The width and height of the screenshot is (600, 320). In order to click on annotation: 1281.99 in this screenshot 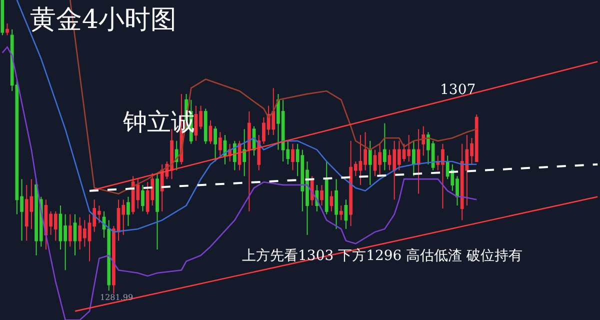, I will do `click(117, 297)`.